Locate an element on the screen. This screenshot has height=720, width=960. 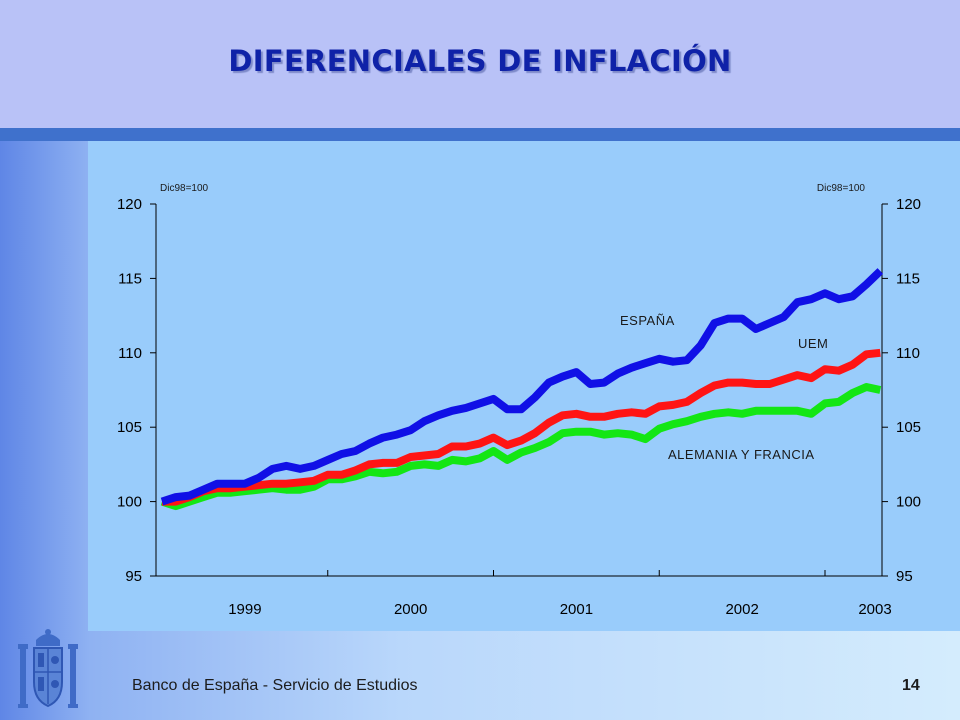
base-note-right: Dic98=100 is located at coordinates (841, 188).